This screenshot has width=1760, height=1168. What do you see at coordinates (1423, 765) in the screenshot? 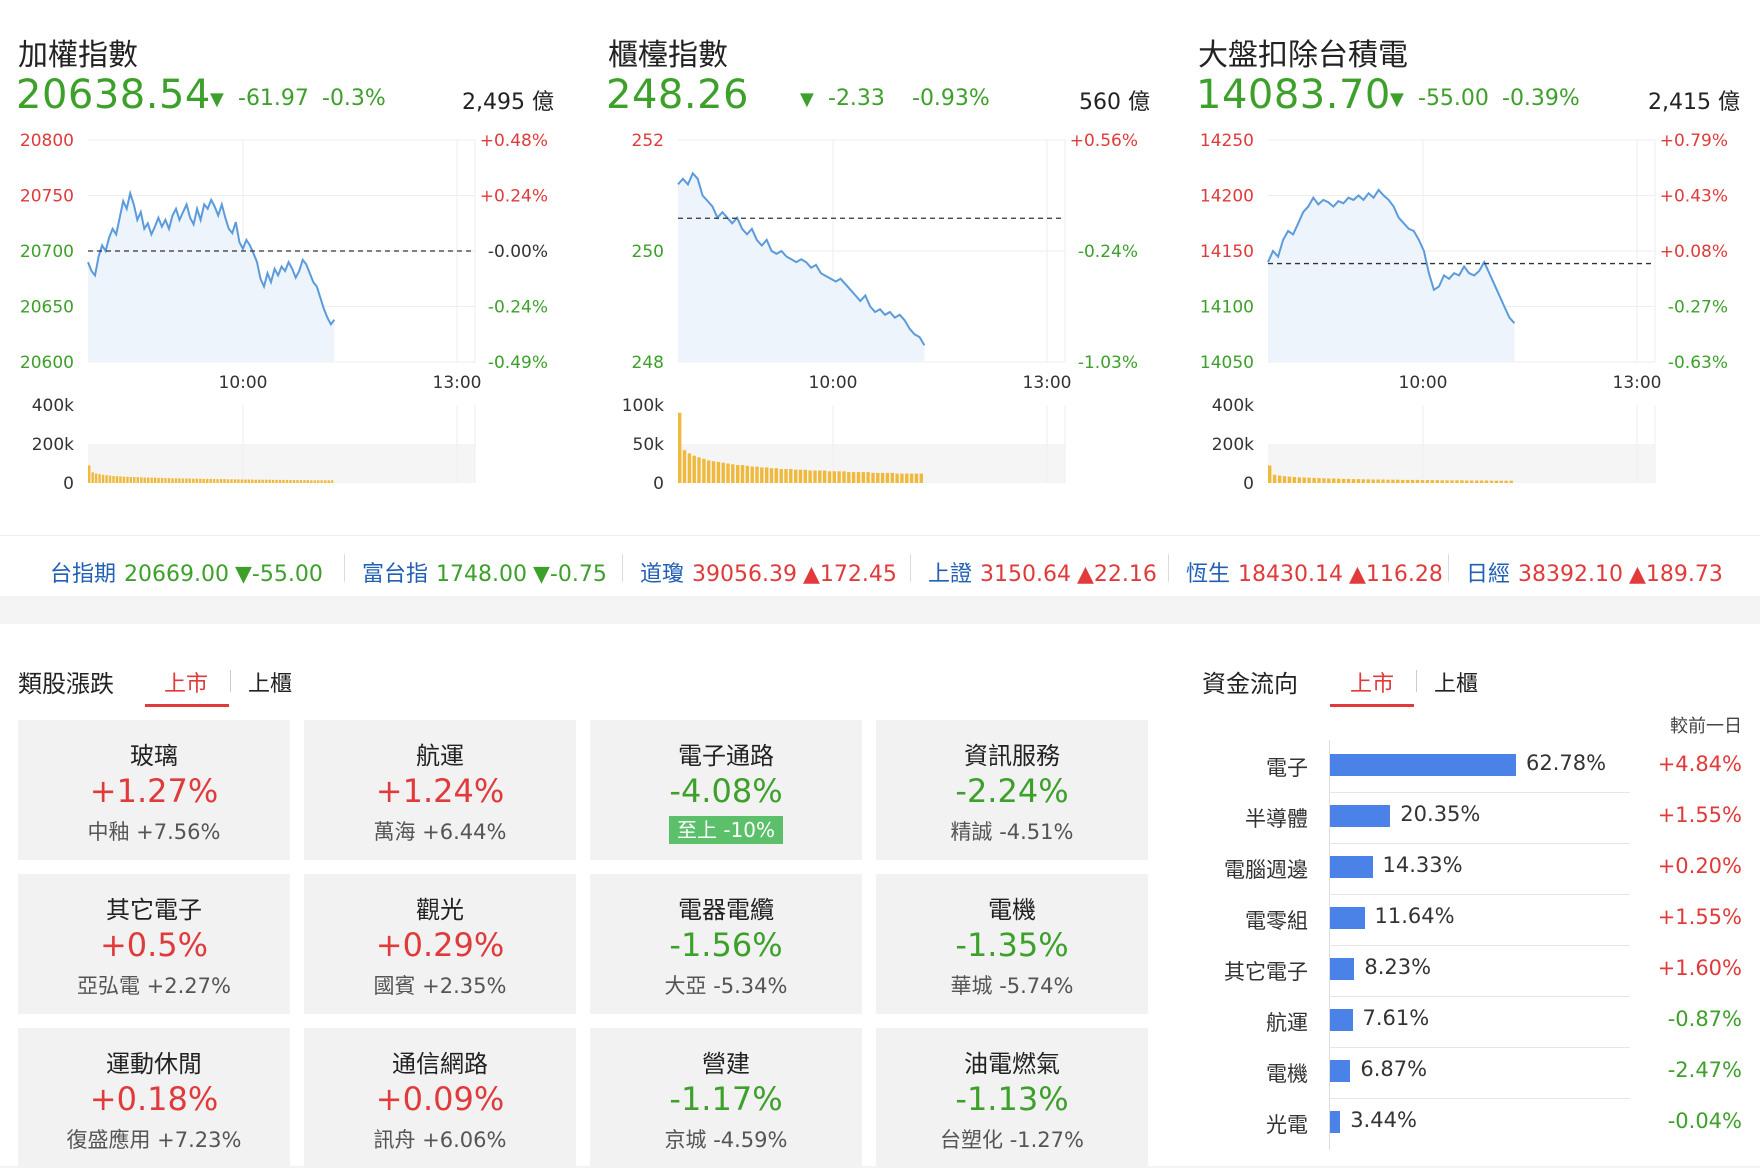
I see `ff-bar` at bounding box center [1423, 765].